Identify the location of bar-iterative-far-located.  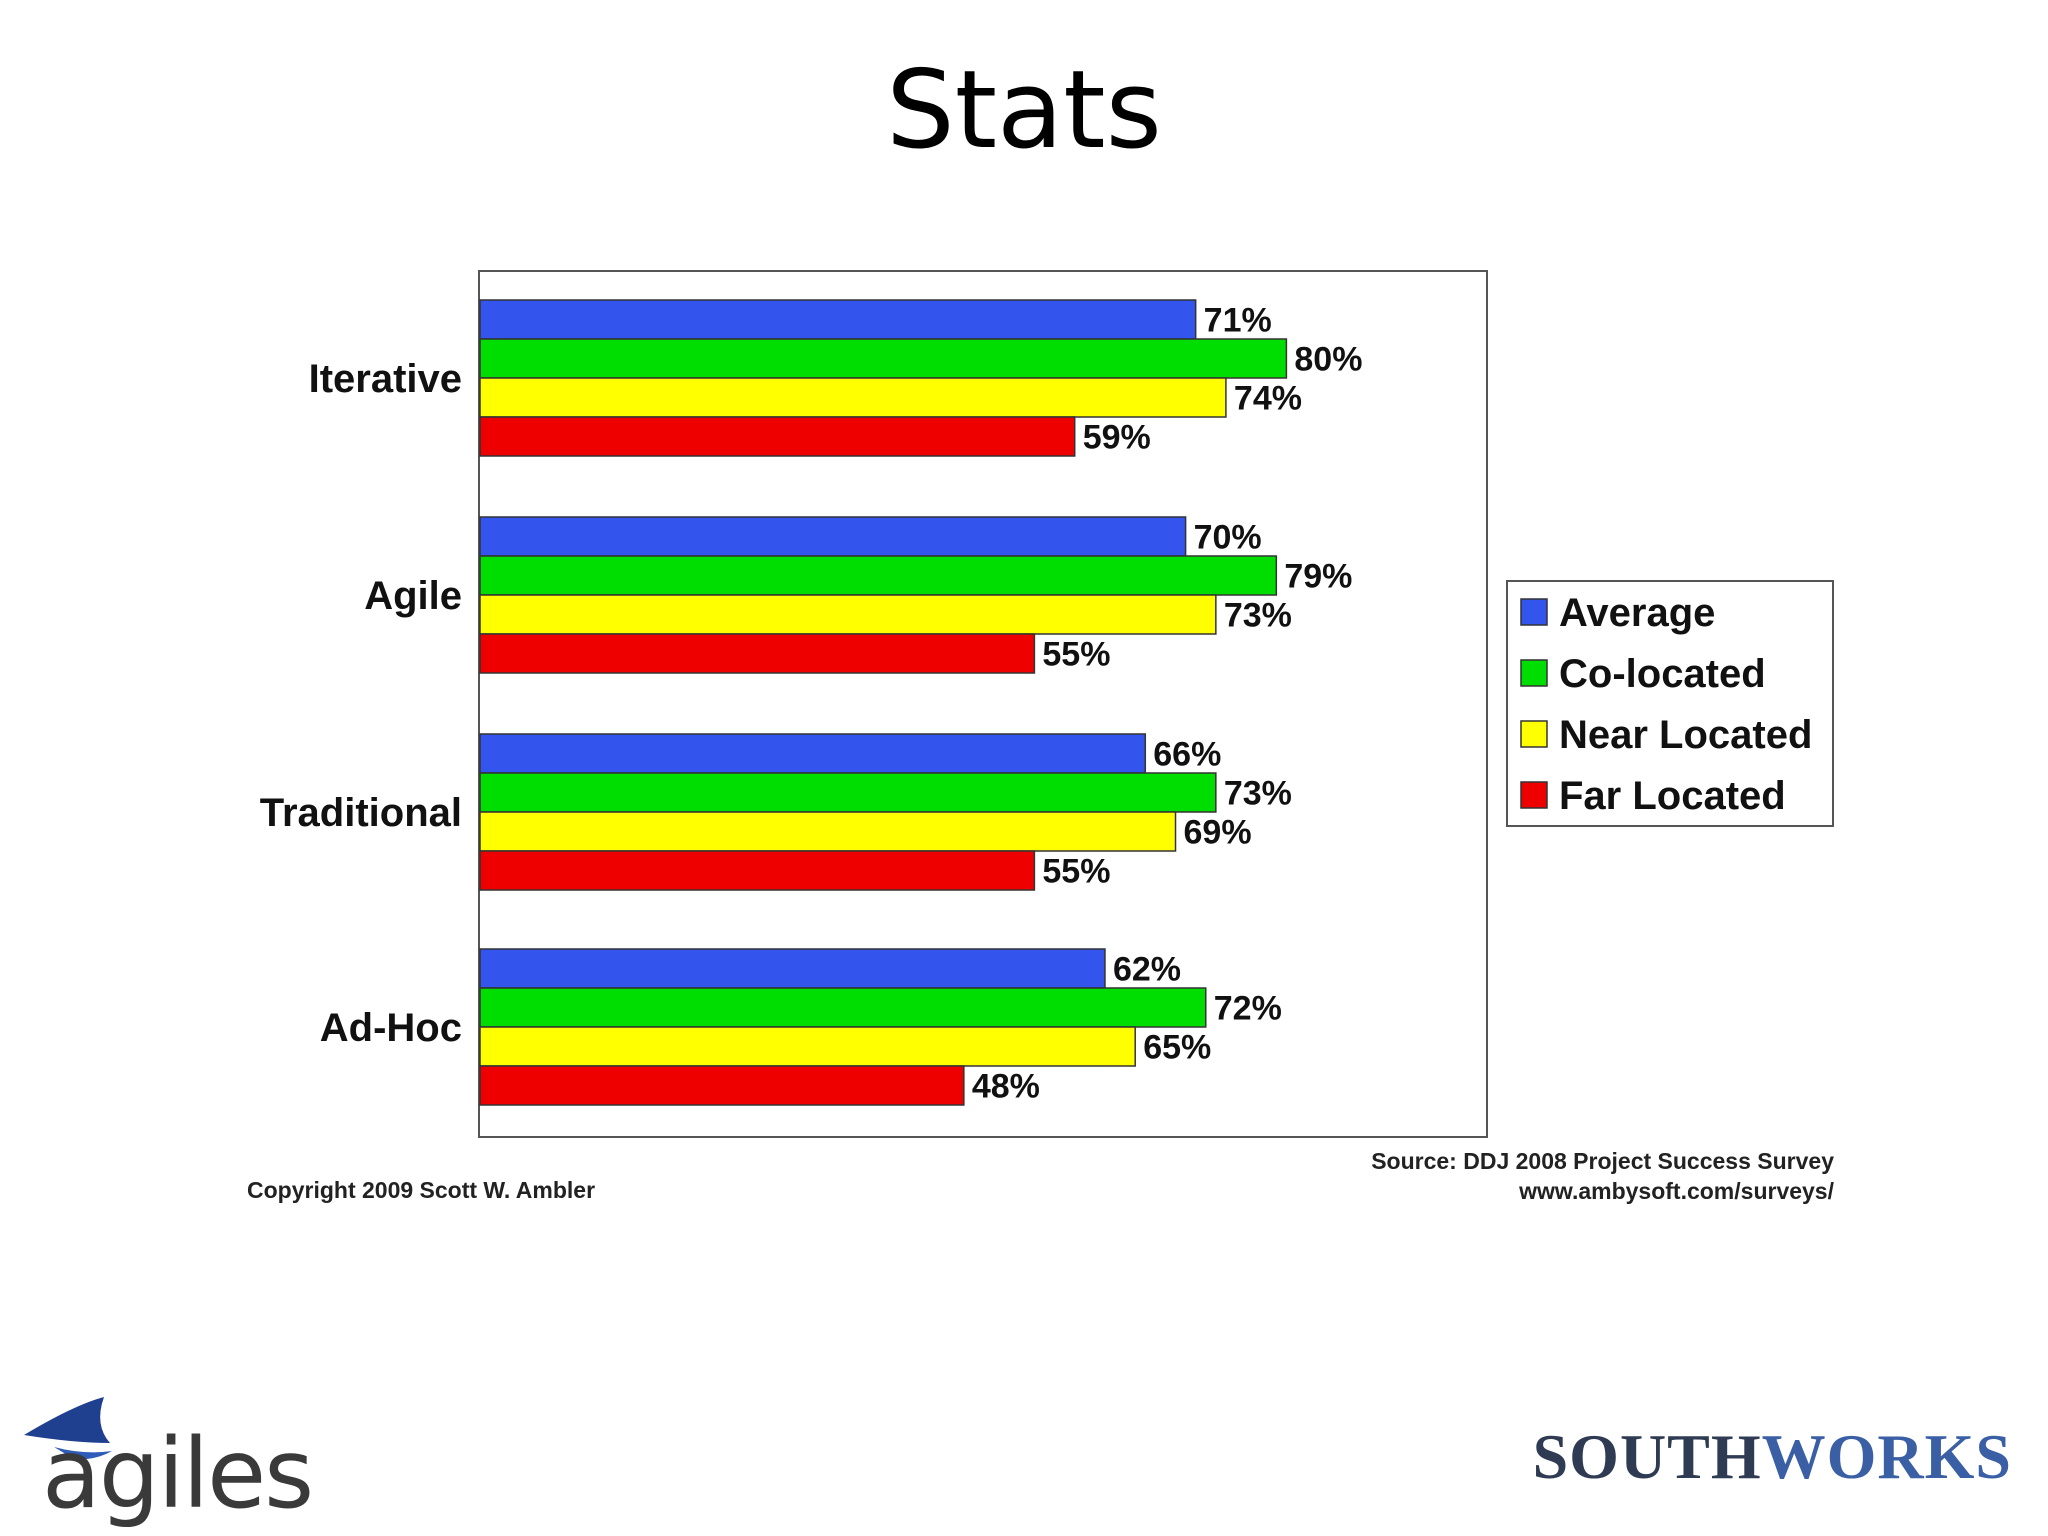
(777, 436).